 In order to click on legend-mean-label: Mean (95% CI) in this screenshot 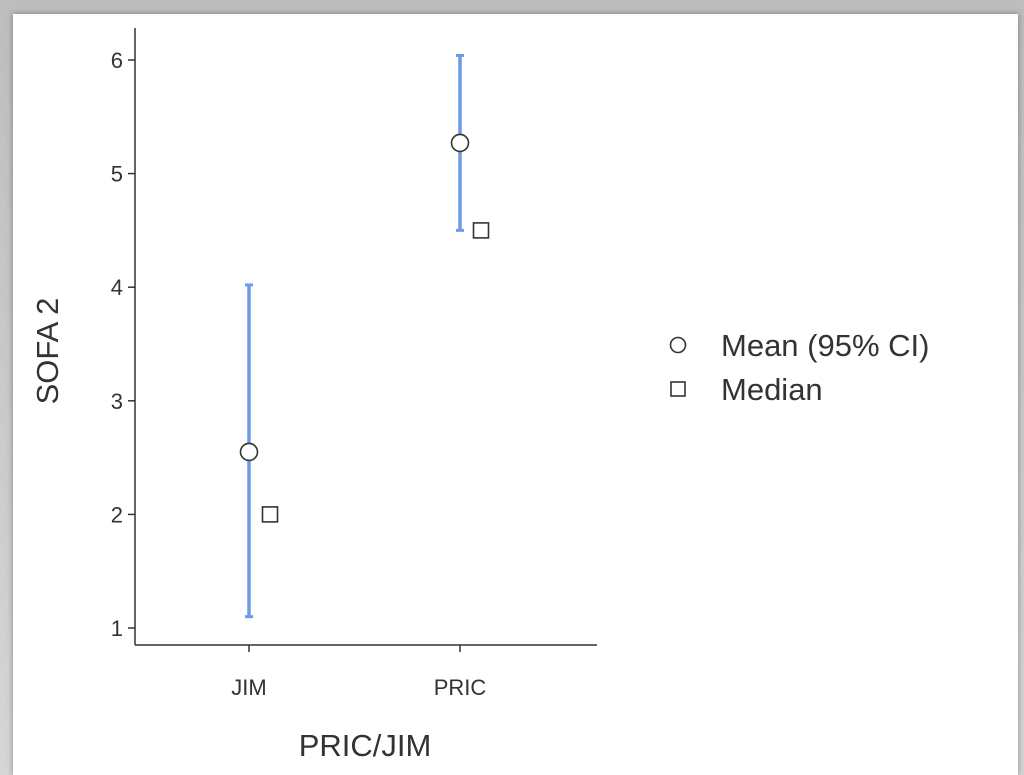, I will do `click(825, 345)`.